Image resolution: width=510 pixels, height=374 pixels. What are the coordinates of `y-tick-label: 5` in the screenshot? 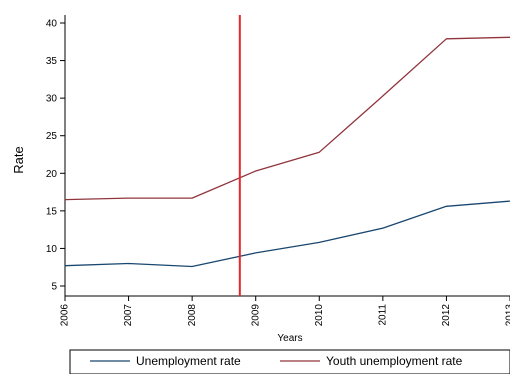 It's located at (54, 287).